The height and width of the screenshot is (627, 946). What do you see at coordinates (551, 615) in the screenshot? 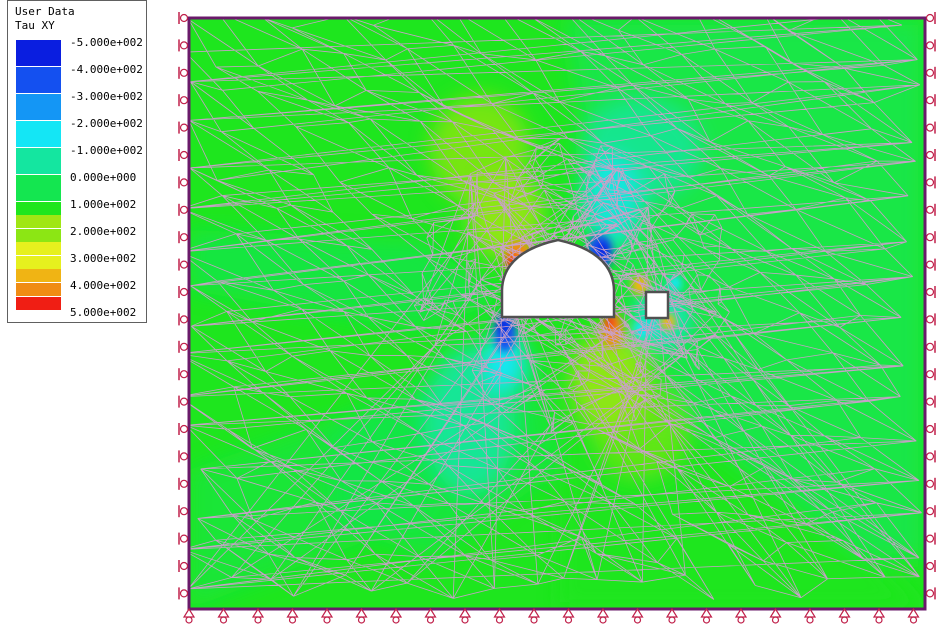
I see `bottom-pin-supports` at bounding box center [551, 615].